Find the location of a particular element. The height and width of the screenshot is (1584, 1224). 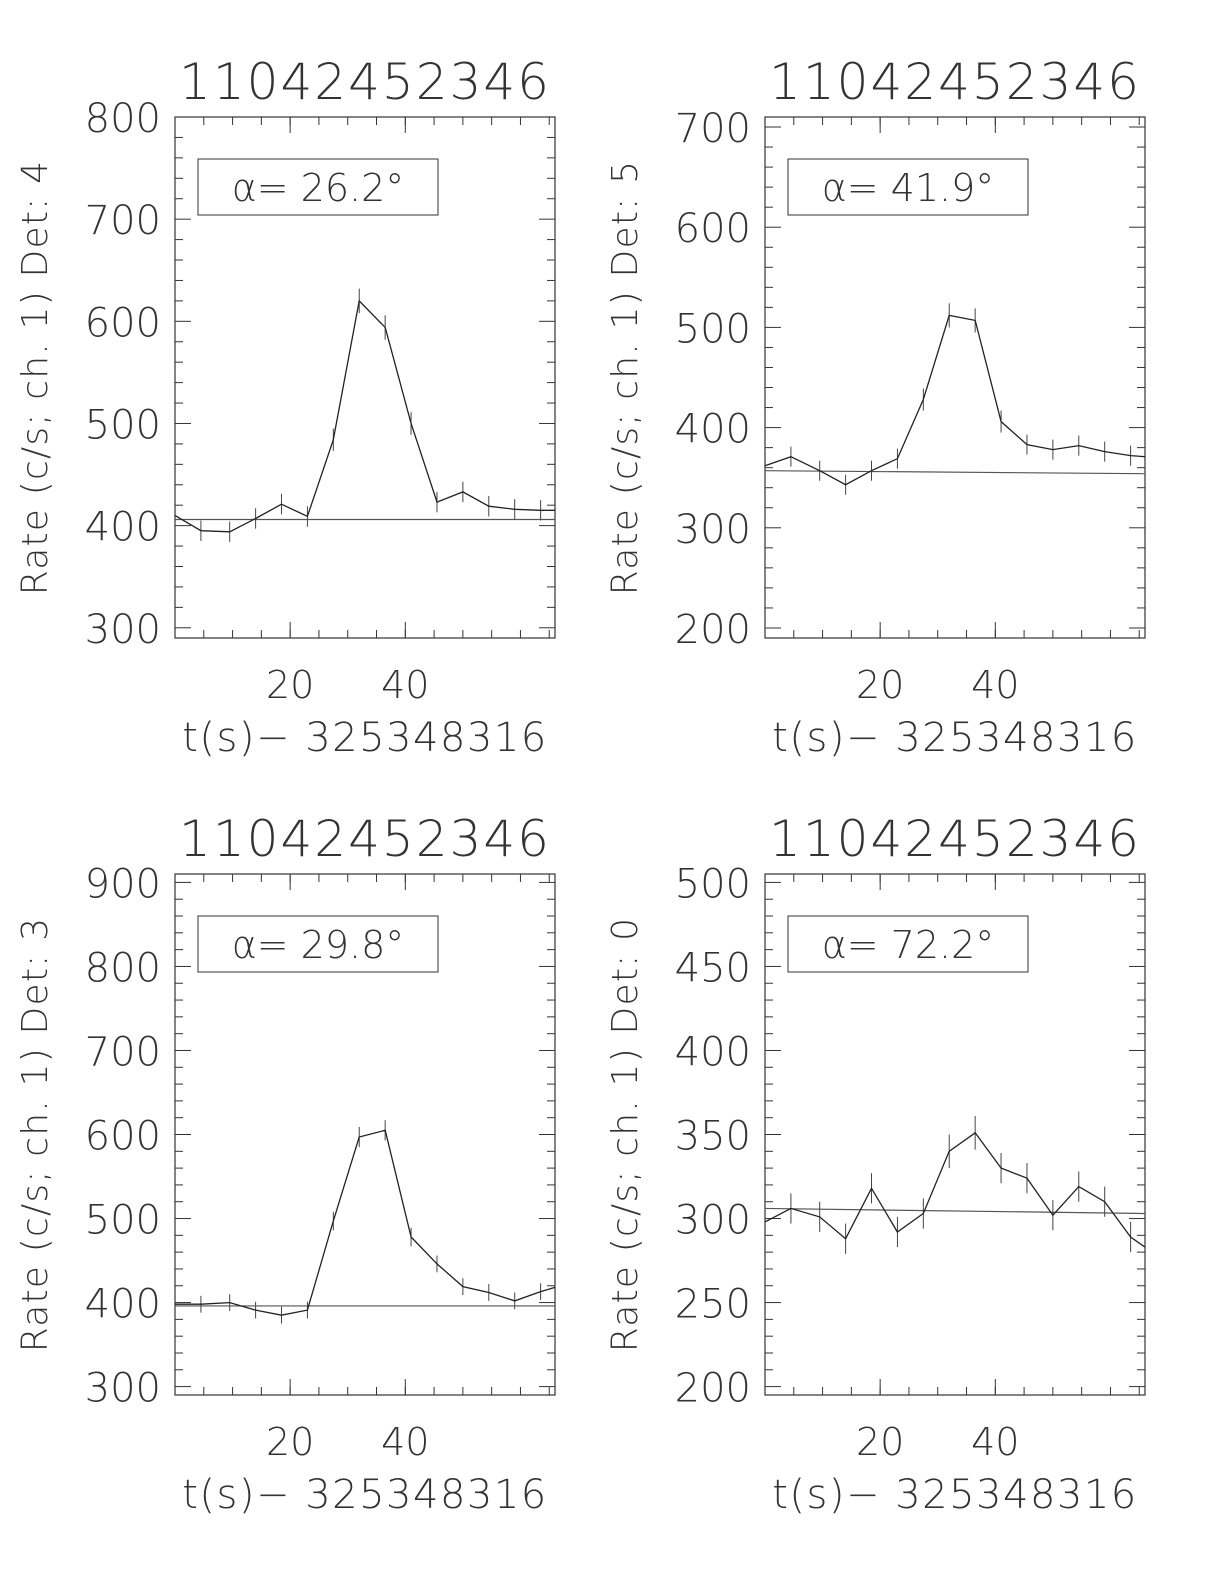

angle-annotation: α= 41.9° is located at coordinates (908, 188).